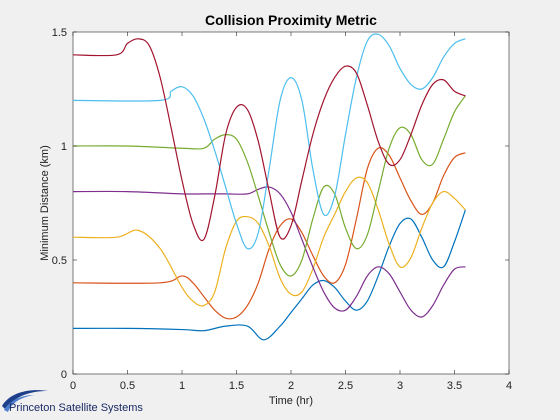  I want to click on logo-swoosh-accent-icon, so click(19, 403).